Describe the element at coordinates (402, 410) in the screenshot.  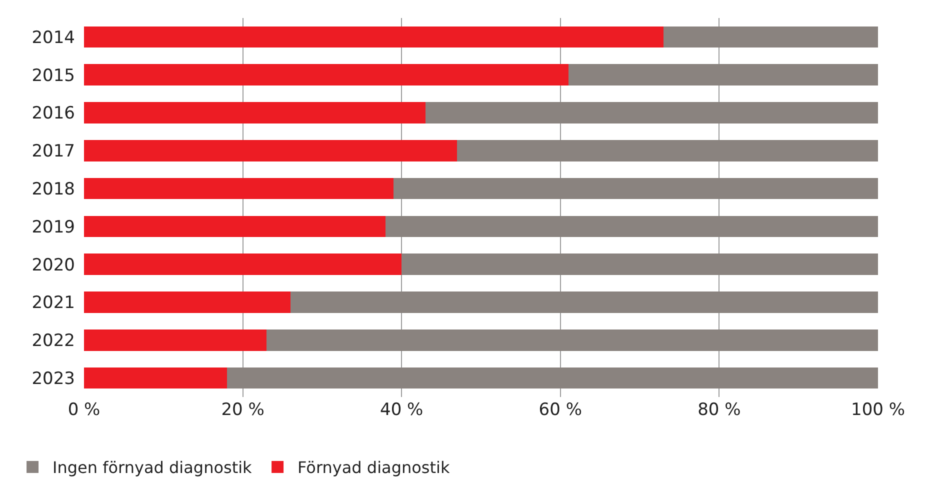
I see `x-tick-label: 40 %` at that location.